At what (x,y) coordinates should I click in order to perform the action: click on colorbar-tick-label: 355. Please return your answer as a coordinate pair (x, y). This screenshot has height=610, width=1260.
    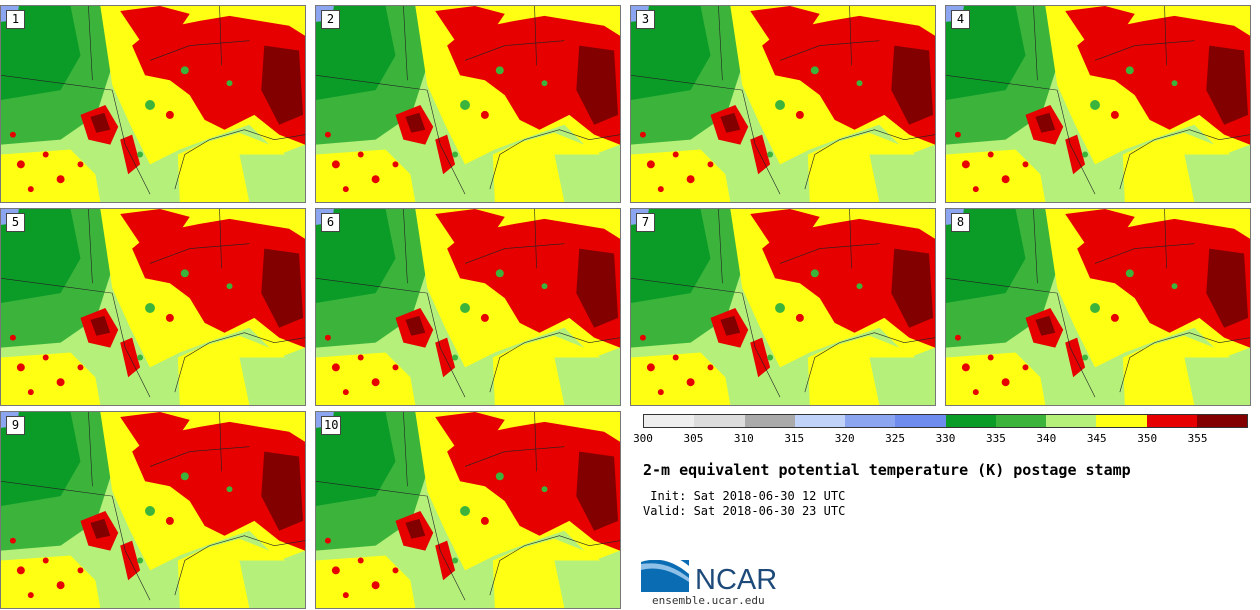
    Looking at the image, I should click on (1197, 438).